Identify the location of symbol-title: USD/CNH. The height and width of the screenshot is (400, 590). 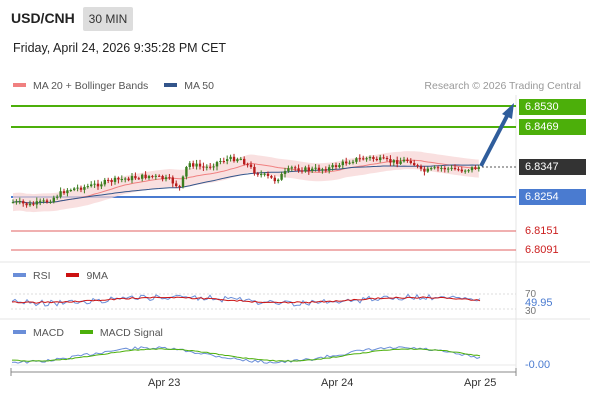
(43, 18).